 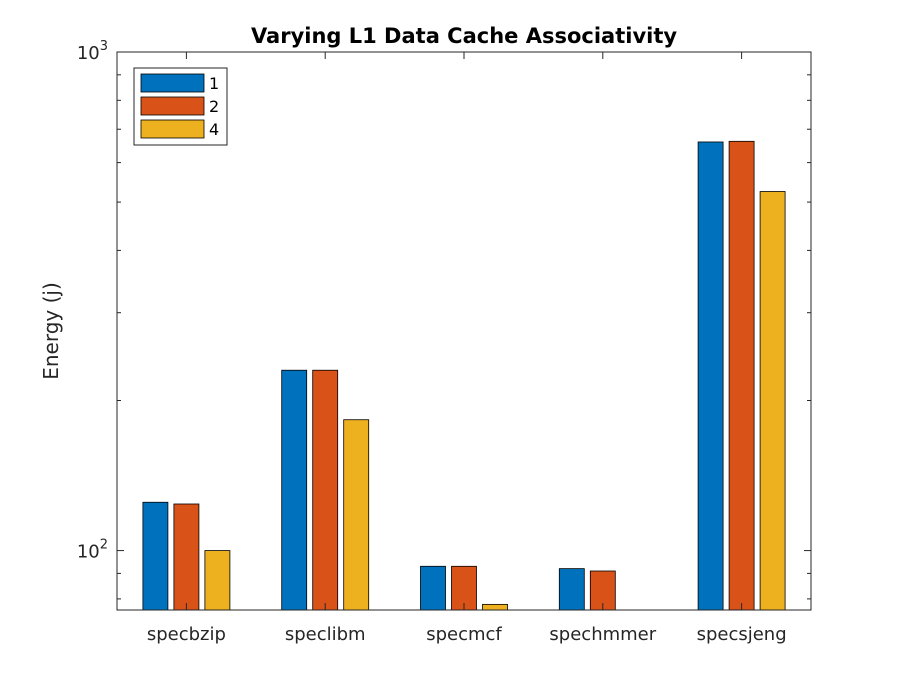 What do you see at coordinates (214, 83) in the screenshot?
I see `legend-label-1: 1` at bounding box center [214, 83].